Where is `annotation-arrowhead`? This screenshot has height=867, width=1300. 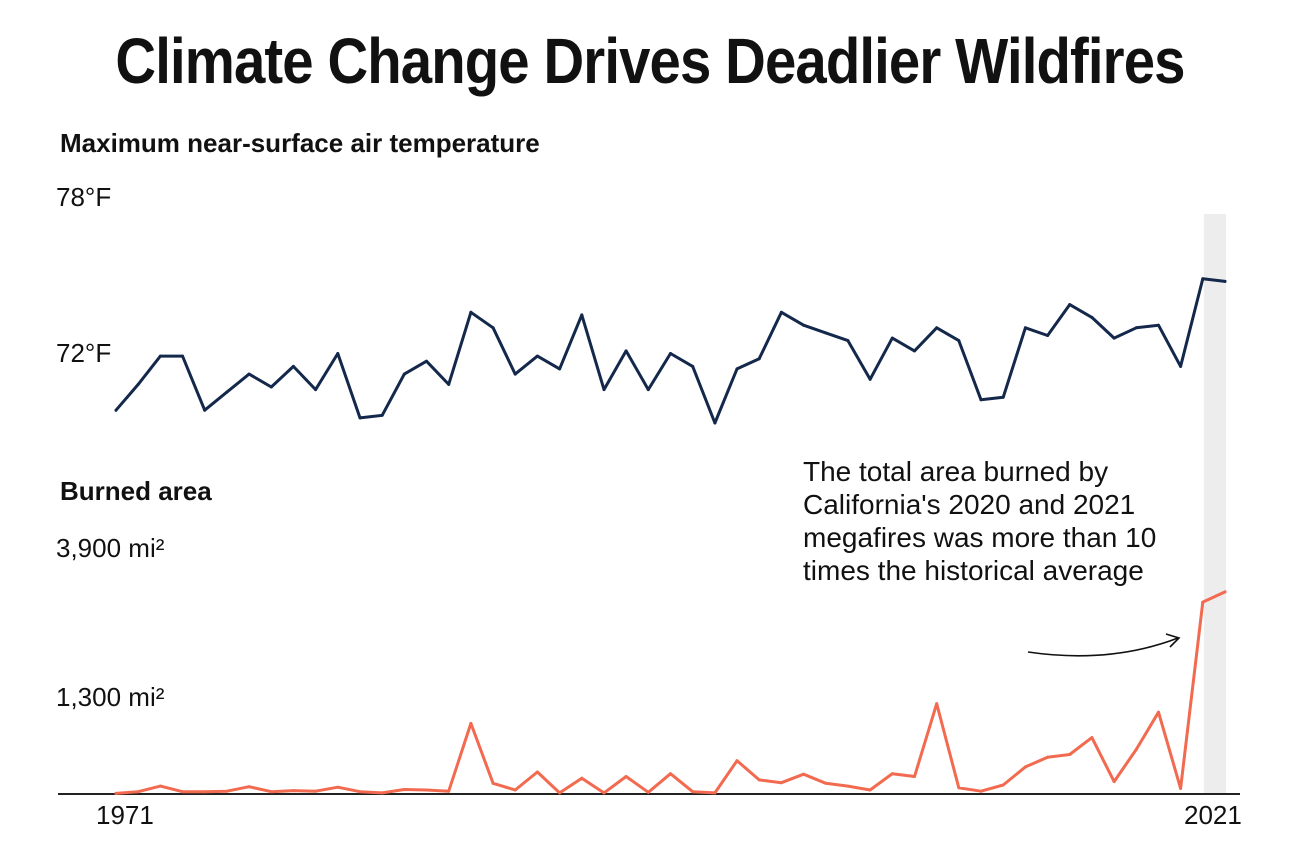 annotation-arrowhead is located at coordinates (1173, 640).